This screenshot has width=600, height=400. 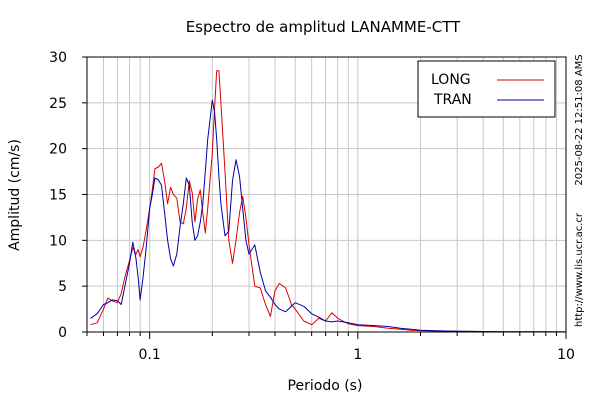 I want to click on y-tick-label: 15, so click(x=58, y=196).